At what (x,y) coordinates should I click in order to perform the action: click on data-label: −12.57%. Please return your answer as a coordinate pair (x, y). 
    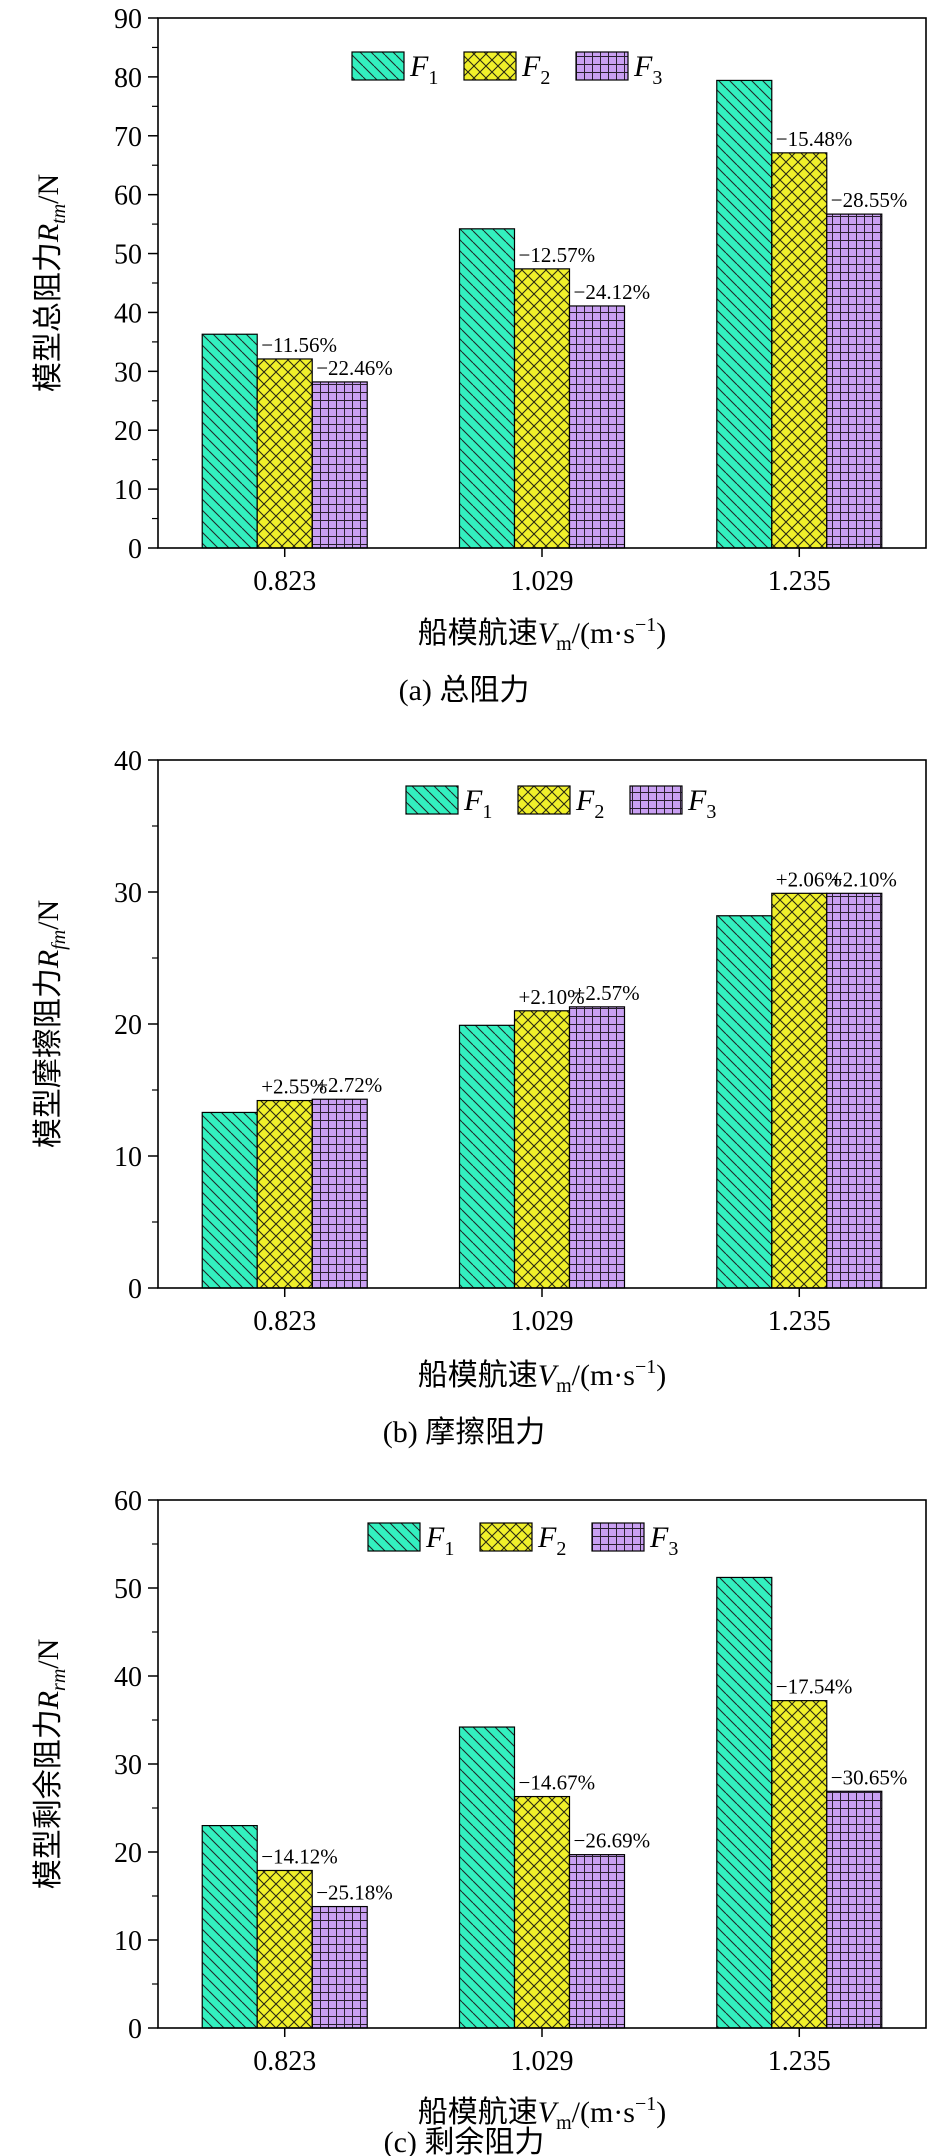
    Looking at the image, I should click on (557, 255).